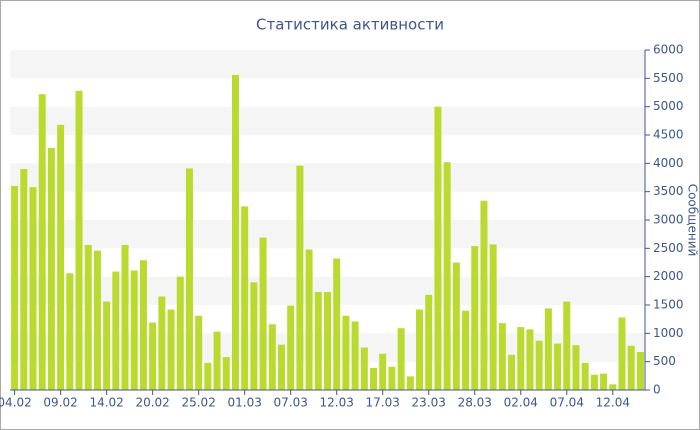 This screenshot has width=700, height=430. I want to click on y-tick-label: 5500, so click(668, 78).